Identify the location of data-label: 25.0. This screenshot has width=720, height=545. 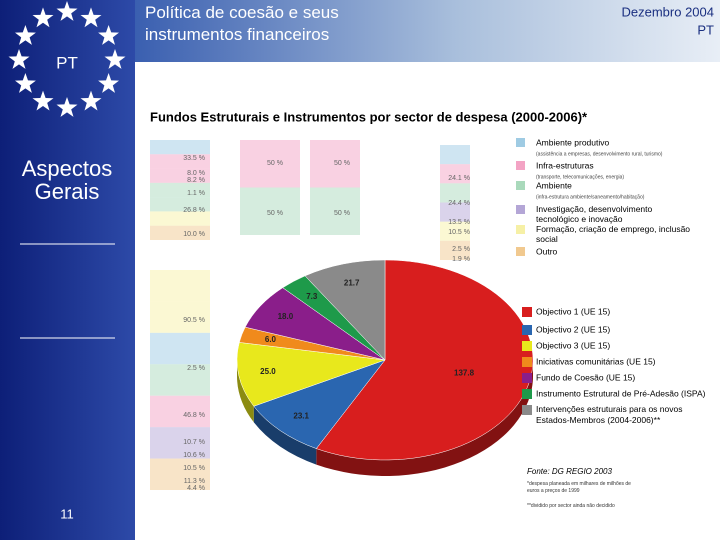
(268, 371).